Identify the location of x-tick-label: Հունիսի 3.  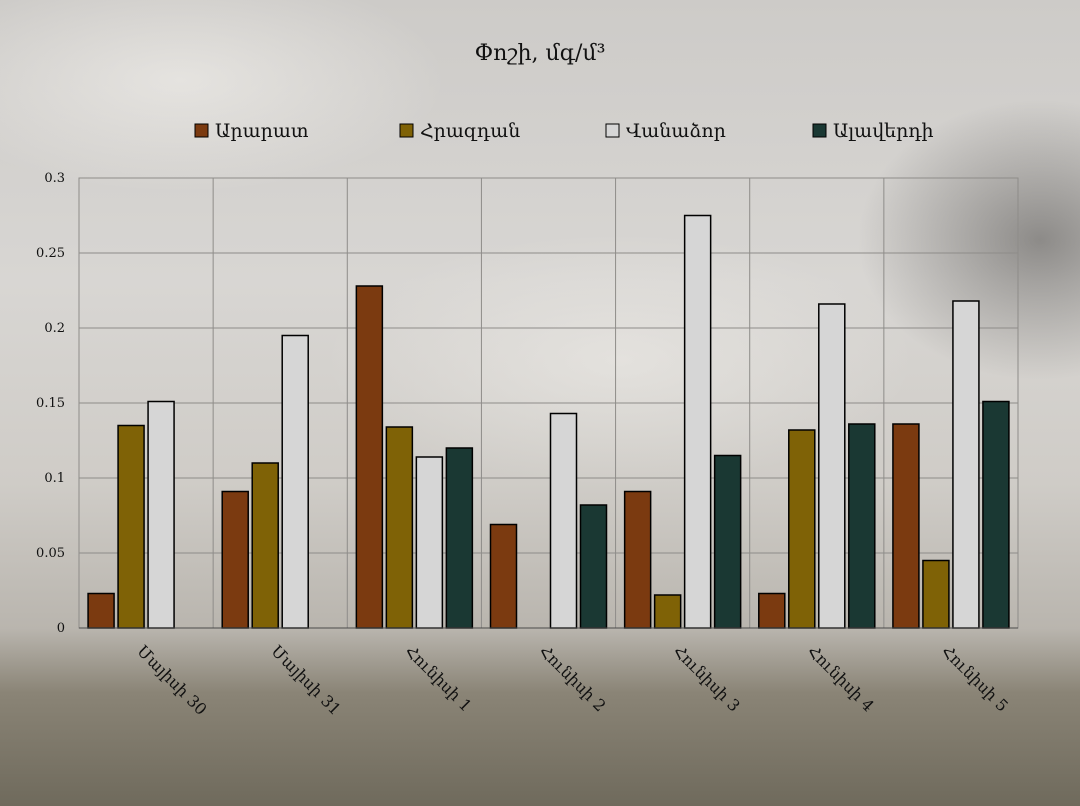
(707, 678).